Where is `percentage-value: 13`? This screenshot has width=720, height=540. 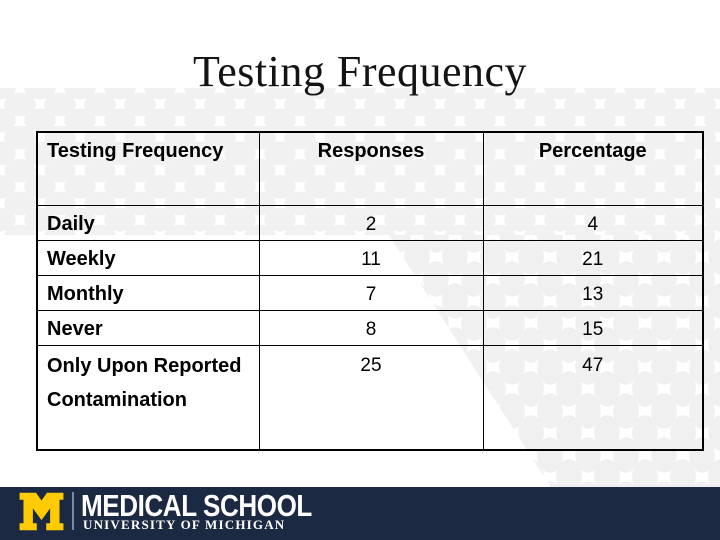
percentage-value: 13 is located at coordinates (593, 293).